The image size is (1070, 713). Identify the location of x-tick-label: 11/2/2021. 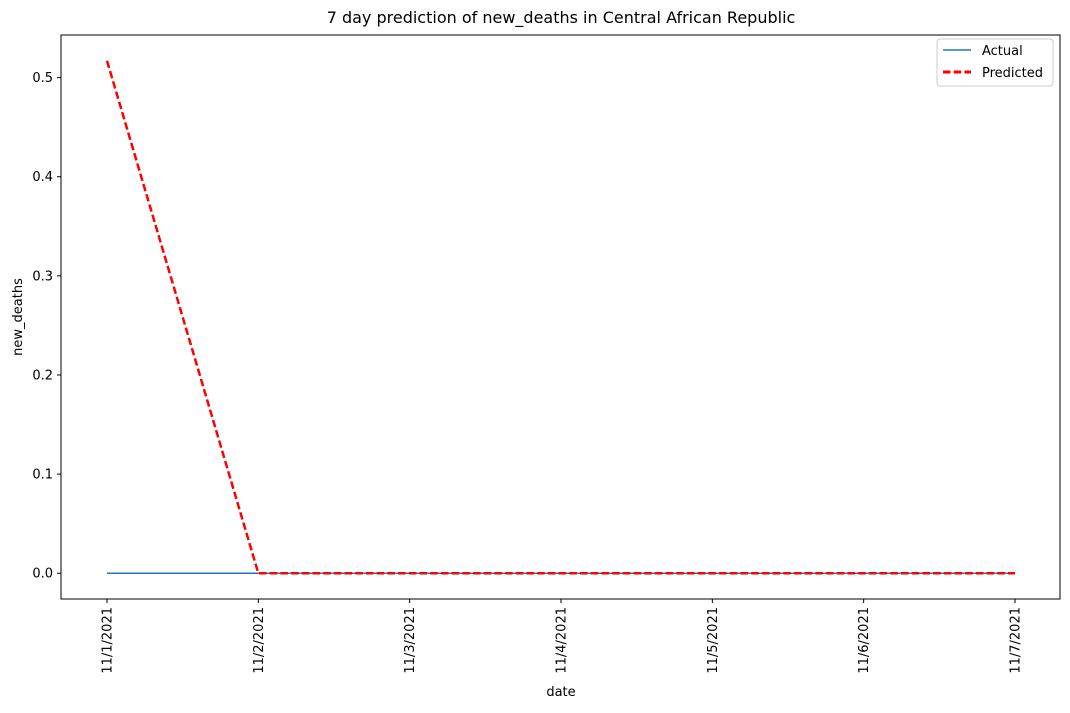
(259, 640).